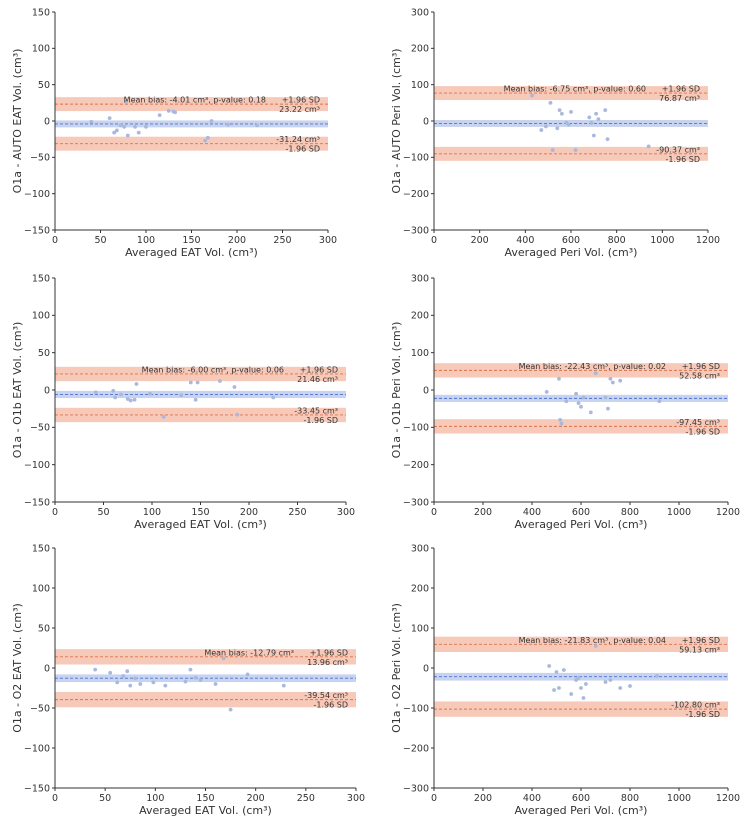 The width and height of the screenshot is (747, 820). What do you see at coordinates (37, 788) in the screenshot?
I see `y-tick-label: −150` at bounding box center [37, 788].